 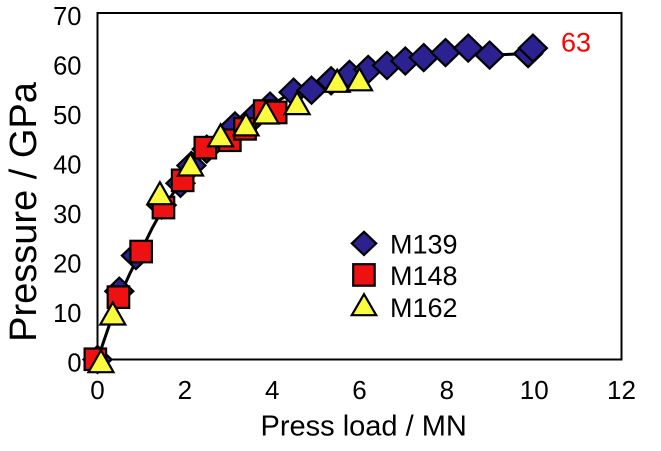 I want to click on svg-text: 63, so click(x=576, y=43).